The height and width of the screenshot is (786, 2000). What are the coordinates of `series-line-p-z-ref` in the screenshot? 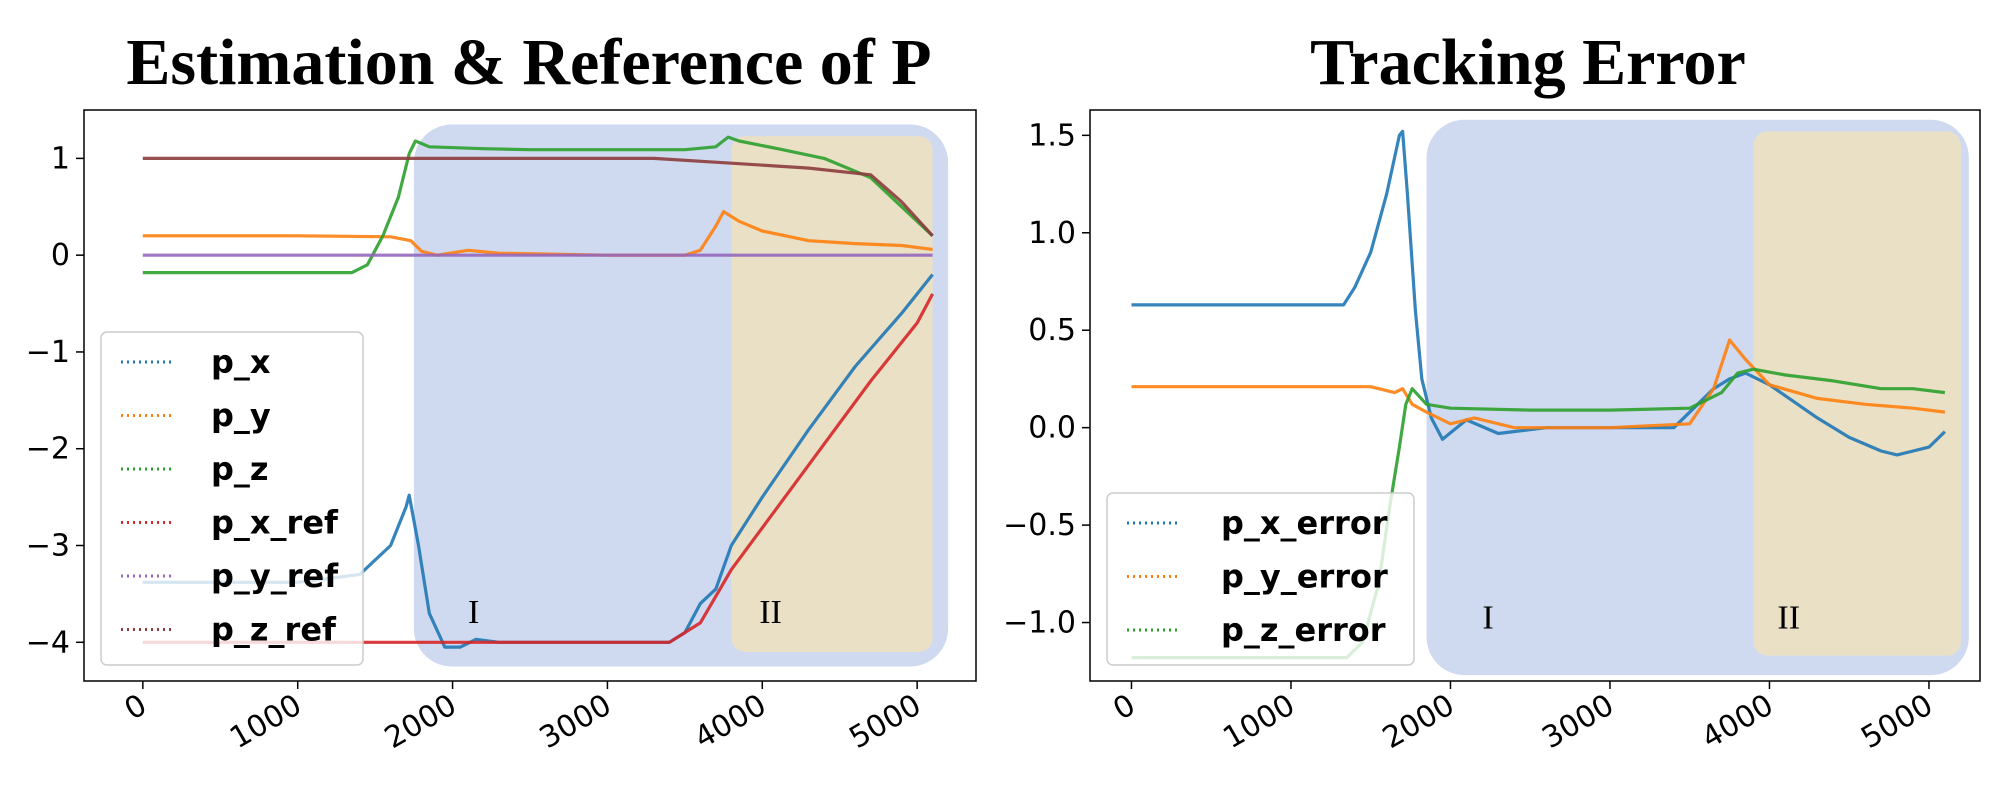 It's located at (538, 196).